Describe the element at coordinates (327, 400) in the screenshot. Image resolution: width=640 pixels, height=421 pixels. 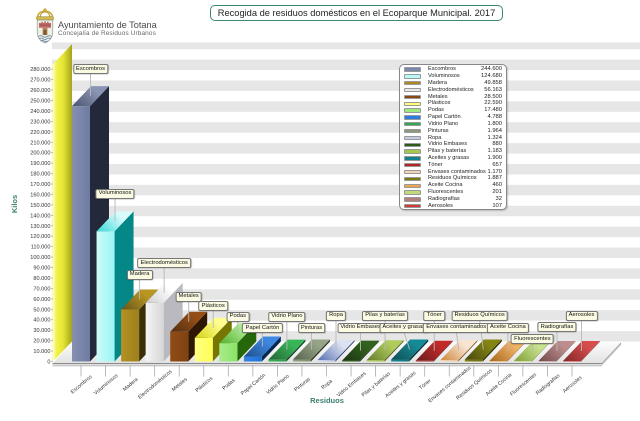
I see `svg-text: Residuos` at that location.